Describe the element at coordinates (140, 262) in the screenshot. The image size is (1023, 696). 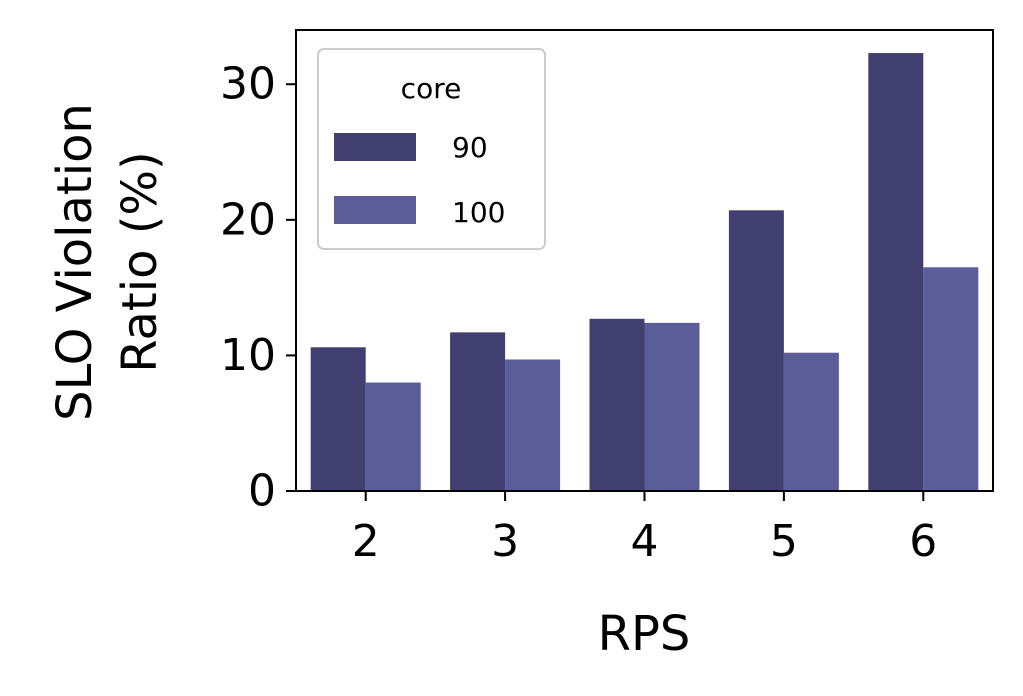
I see `y-axis-title-line-2: Ratio (%)` at that location.